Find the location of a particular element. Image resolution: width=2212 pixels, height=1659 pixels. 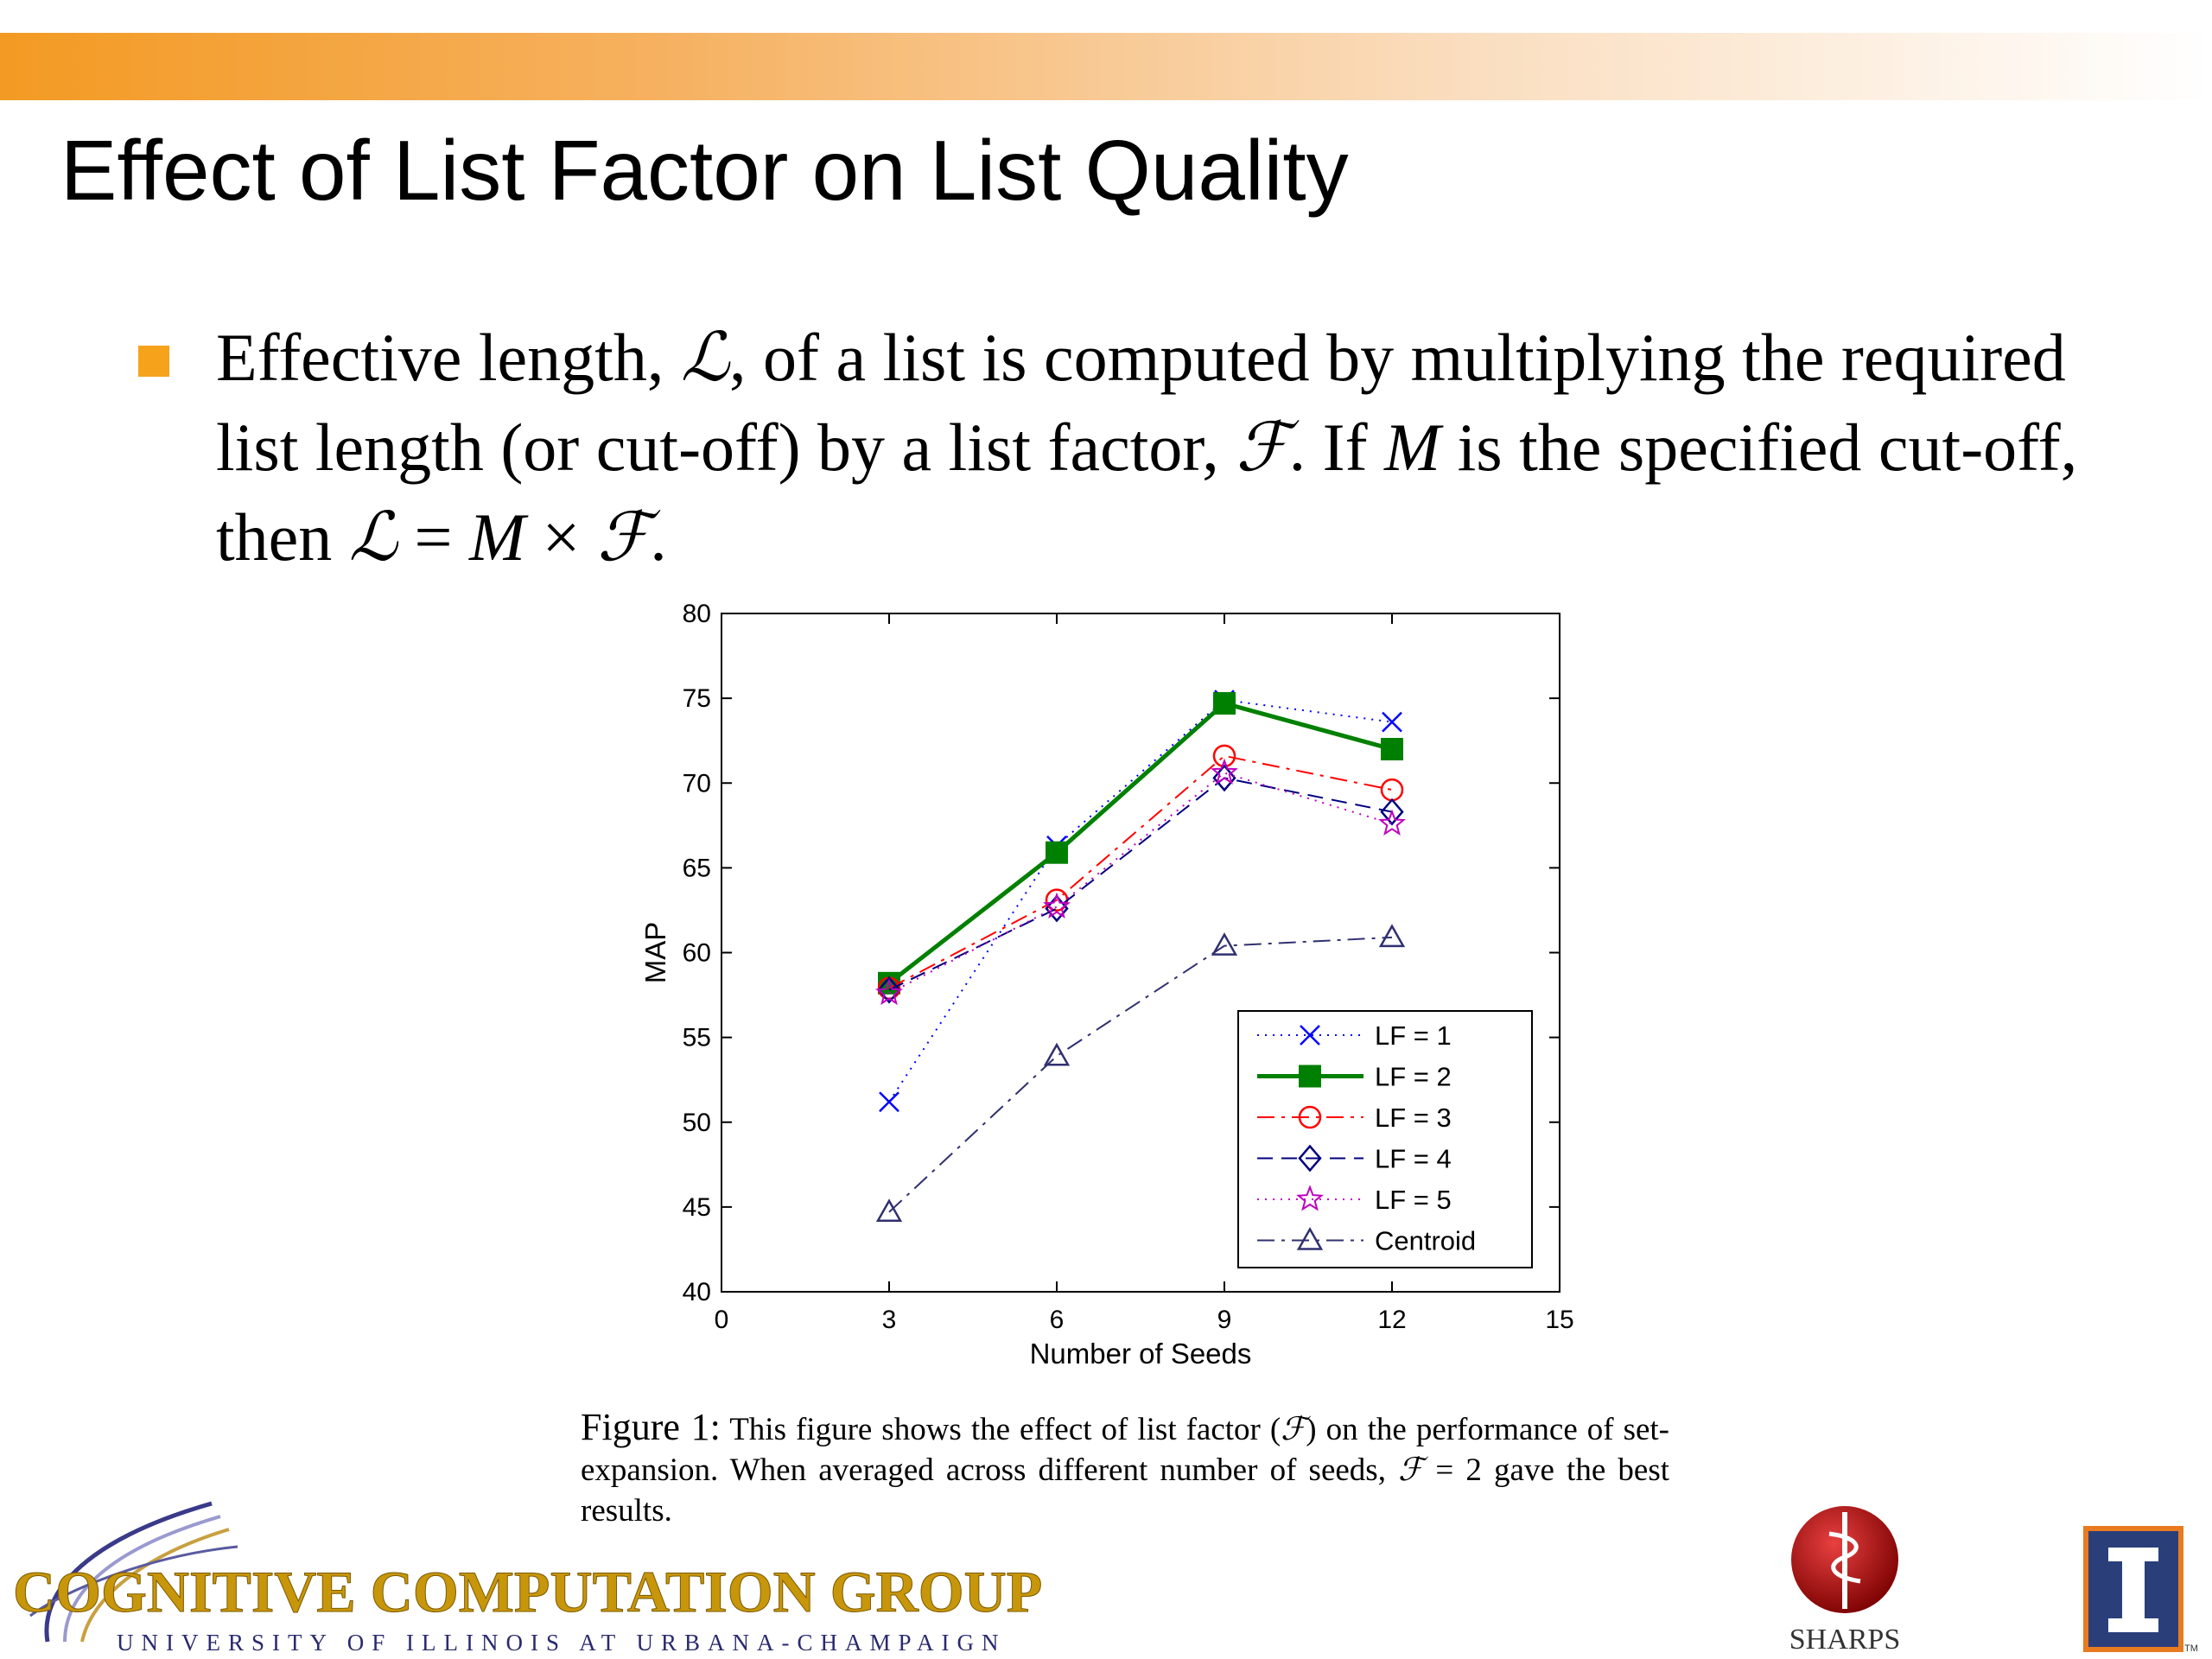

top-accent-bar is located at coordinates (1106, 66).